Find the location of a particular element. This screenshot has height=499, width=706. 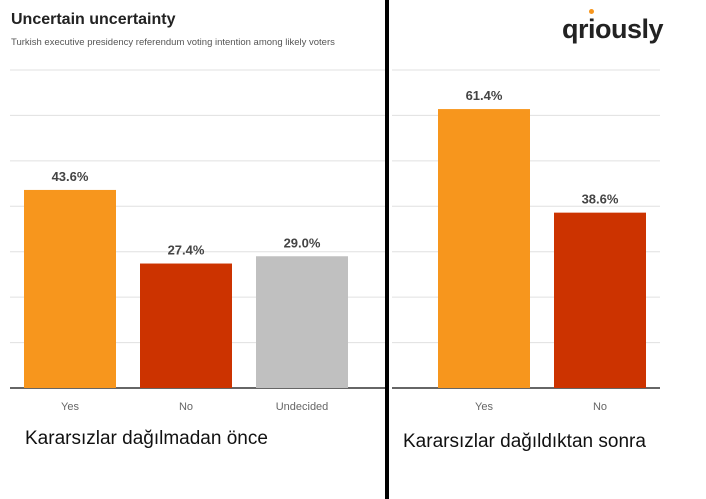

left-value-label: 43.6% is located at coordinates (70, 176).